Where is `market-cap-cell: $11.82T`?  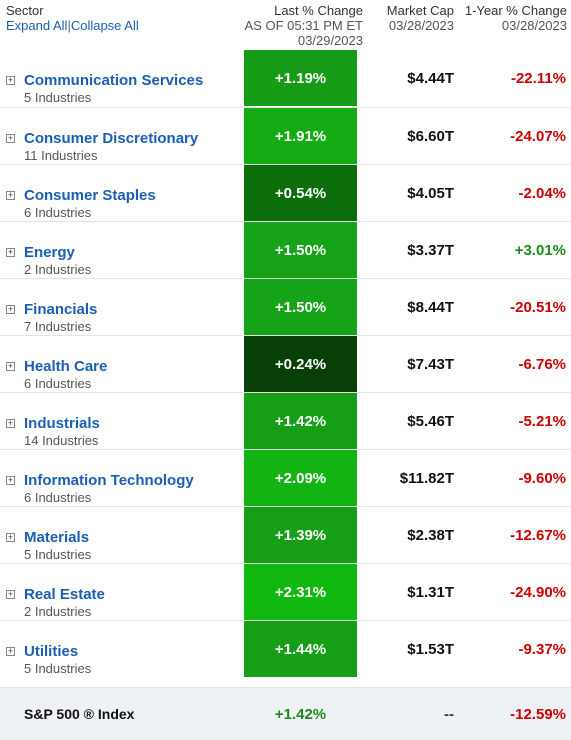 market-cap-cell: $11.82T is located at coordinates (426, 478).